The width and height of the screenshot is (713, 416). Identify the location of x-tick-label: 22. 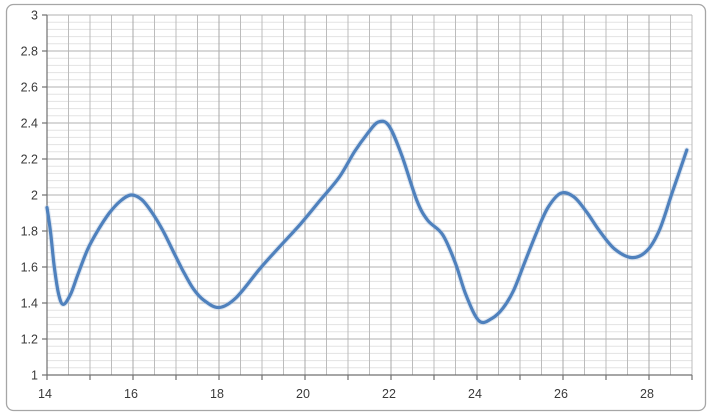
(389, 394).